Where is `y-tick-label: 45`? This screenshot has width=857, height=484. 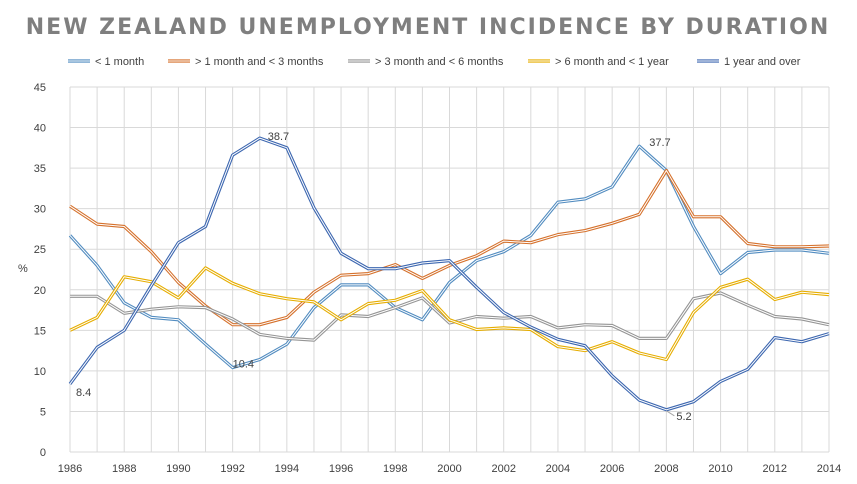
y-tick-label: 45 is located at coordinates (40, 88).